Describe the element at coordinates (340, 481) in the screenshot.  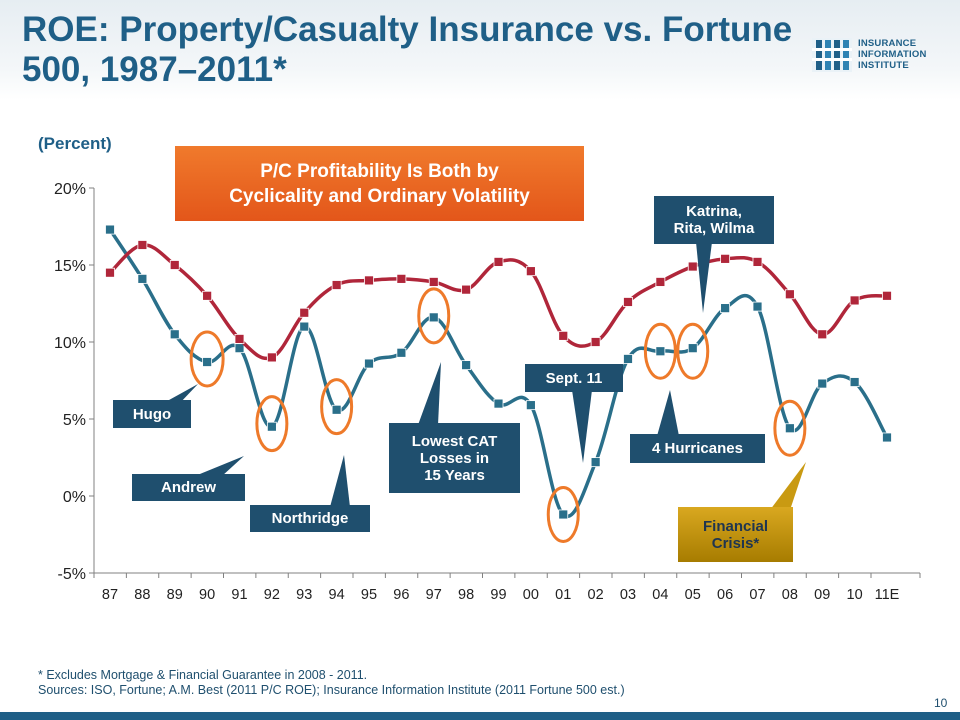
I see `northridge-pointer` at that location.